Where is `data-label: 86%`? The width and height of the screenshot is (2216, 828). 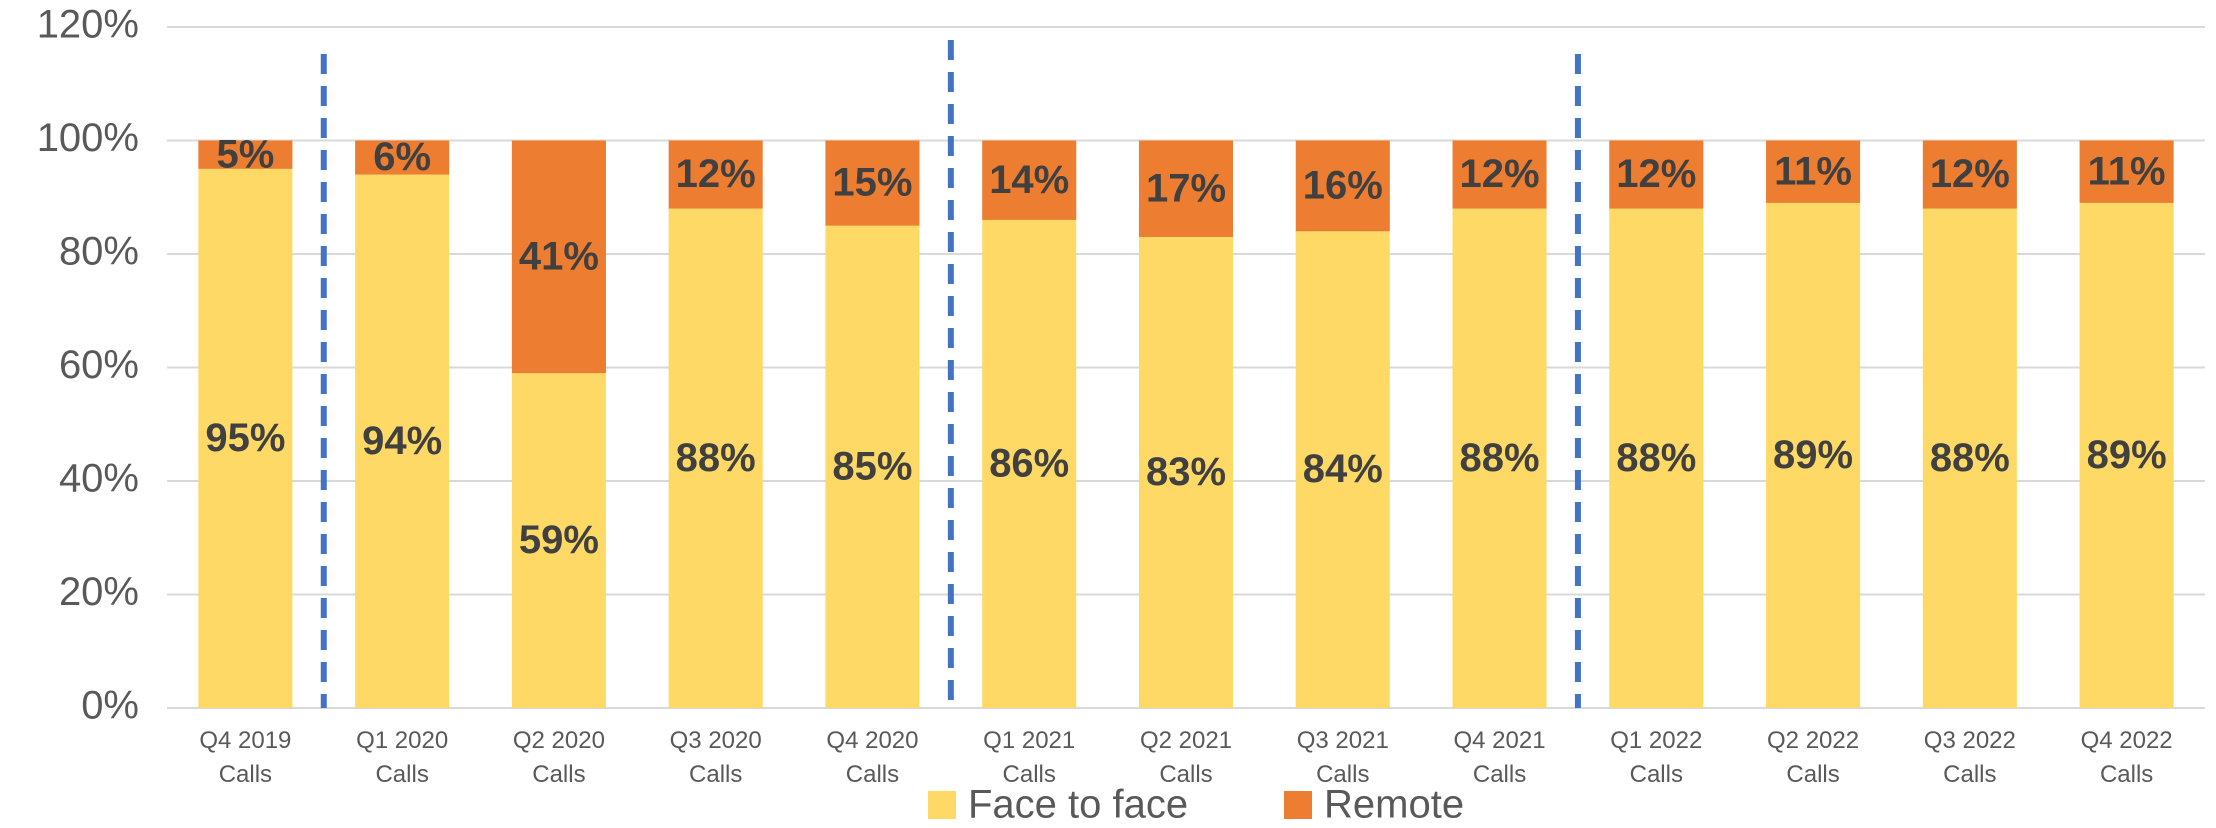
data-label: 86% is located at coordinates (1029, 464).